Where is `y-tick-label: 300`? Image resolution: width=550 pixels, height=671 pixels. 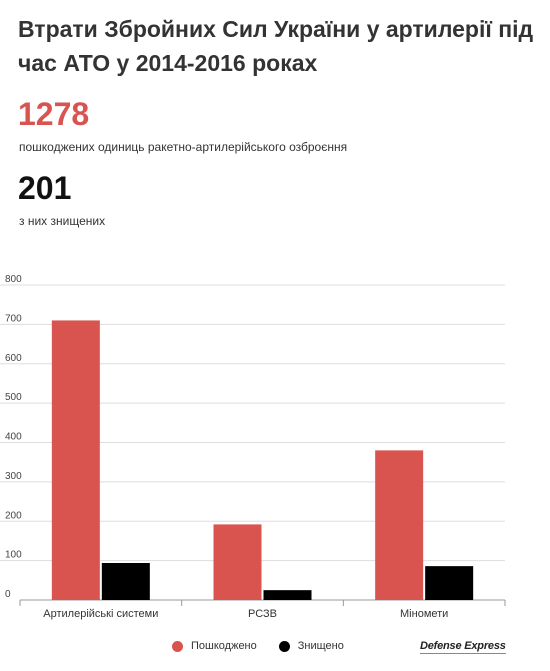
y-tick-label: 300 is located at coordinates (13, 476).